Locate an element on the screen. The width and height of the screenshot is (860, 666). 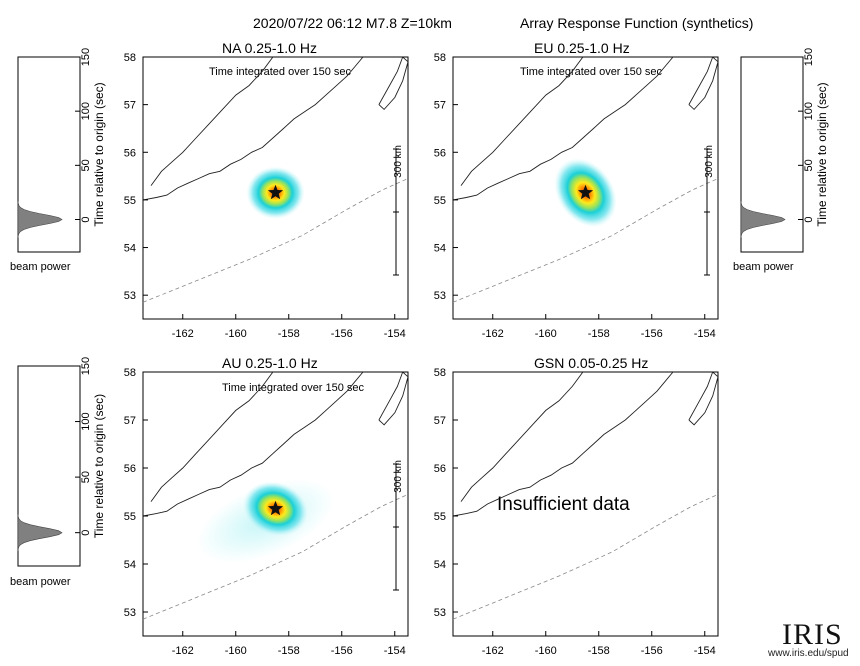
iris-logo: IRIS www.iris.edu/spud is located at coordinates (811, 637).